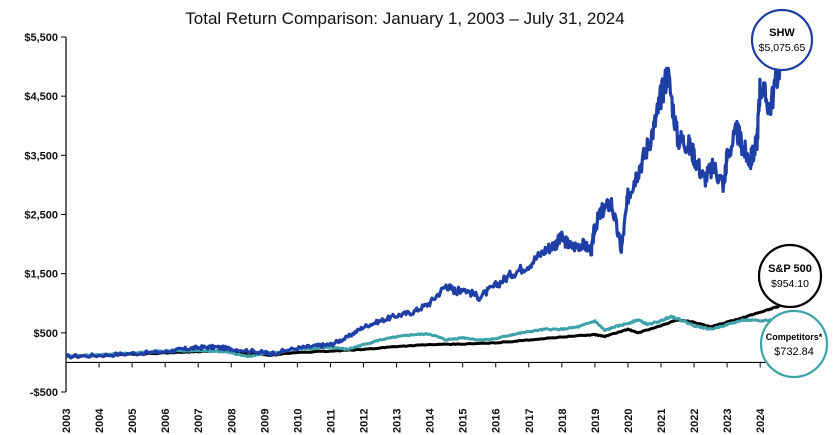  Describe the element at coordinates (46, 334) in the screenshot. I see `y-tick-label: $500` at that location.